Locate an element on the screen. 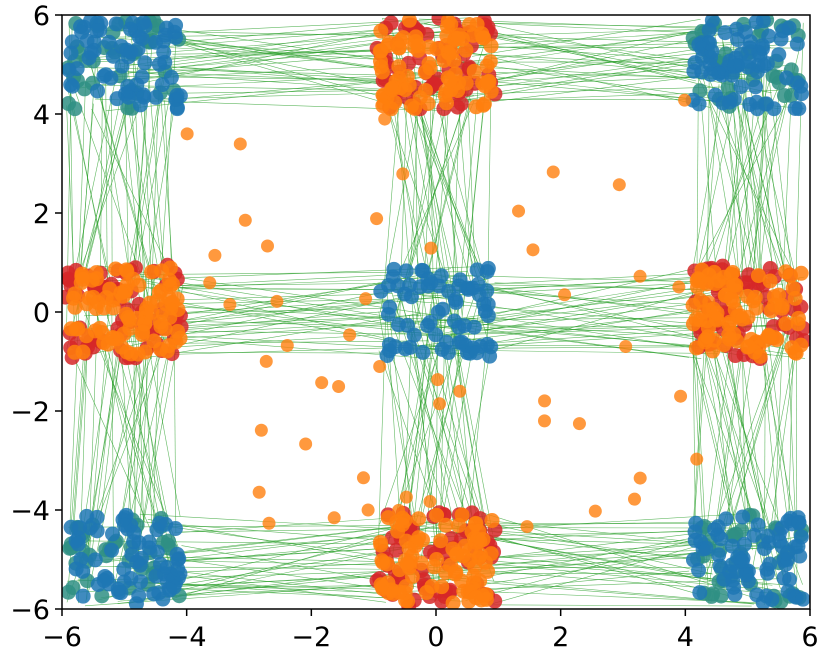  data-point-teal is located at coordinates (102, 596).